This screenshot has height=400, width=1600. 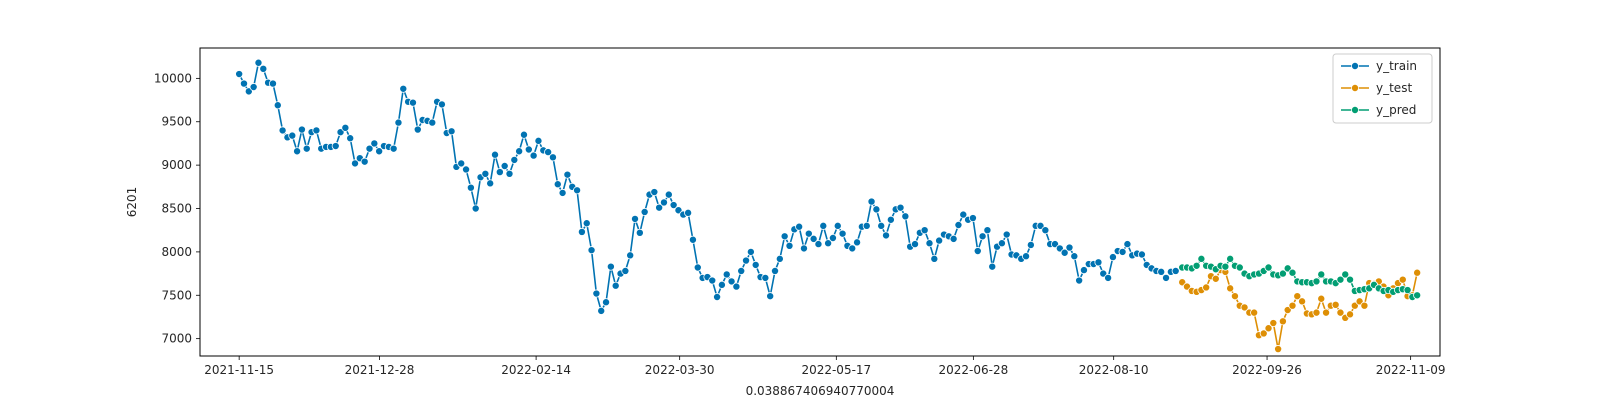 I want to click on x-tick-label: 2022-08-10, so click(x=1114, y=370).